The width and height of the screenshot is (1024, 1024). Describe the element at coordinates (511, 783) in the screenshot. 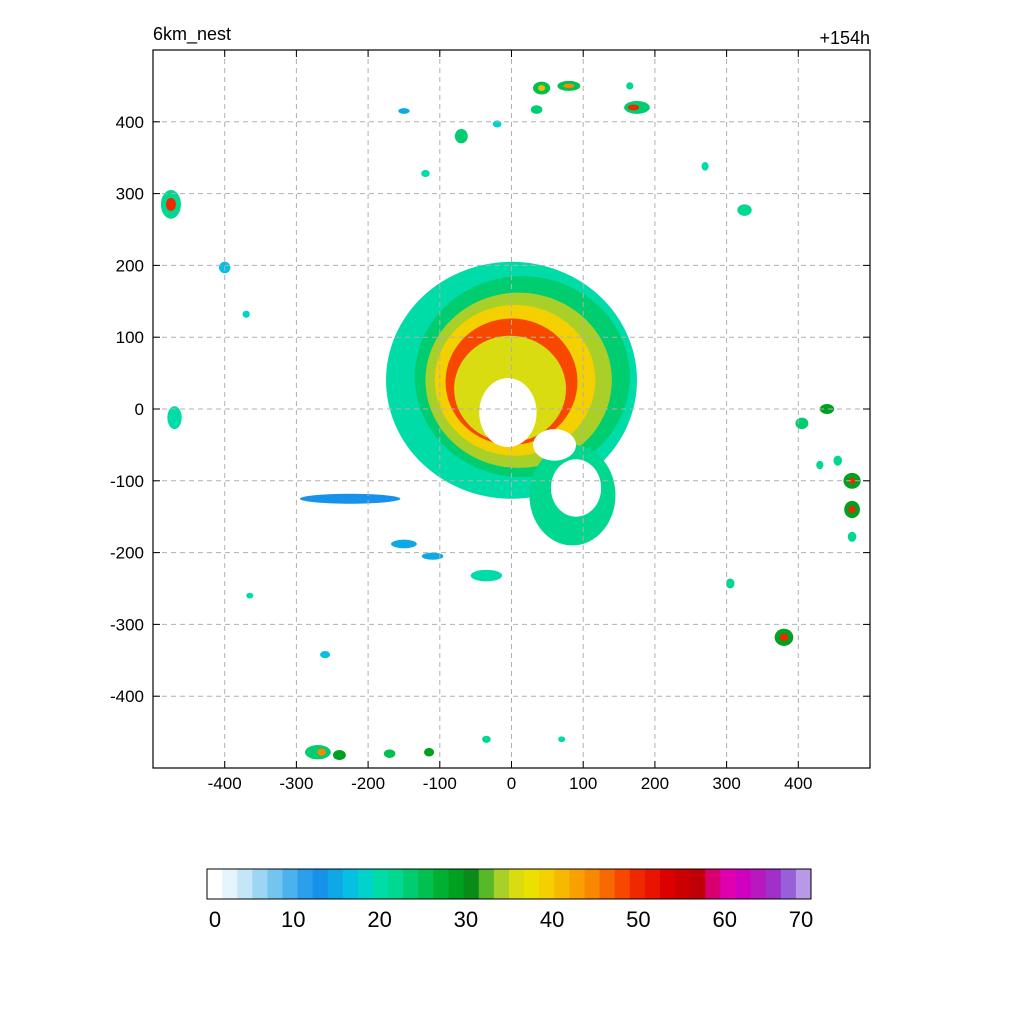

I see `x-tick-label: 0` at that location.